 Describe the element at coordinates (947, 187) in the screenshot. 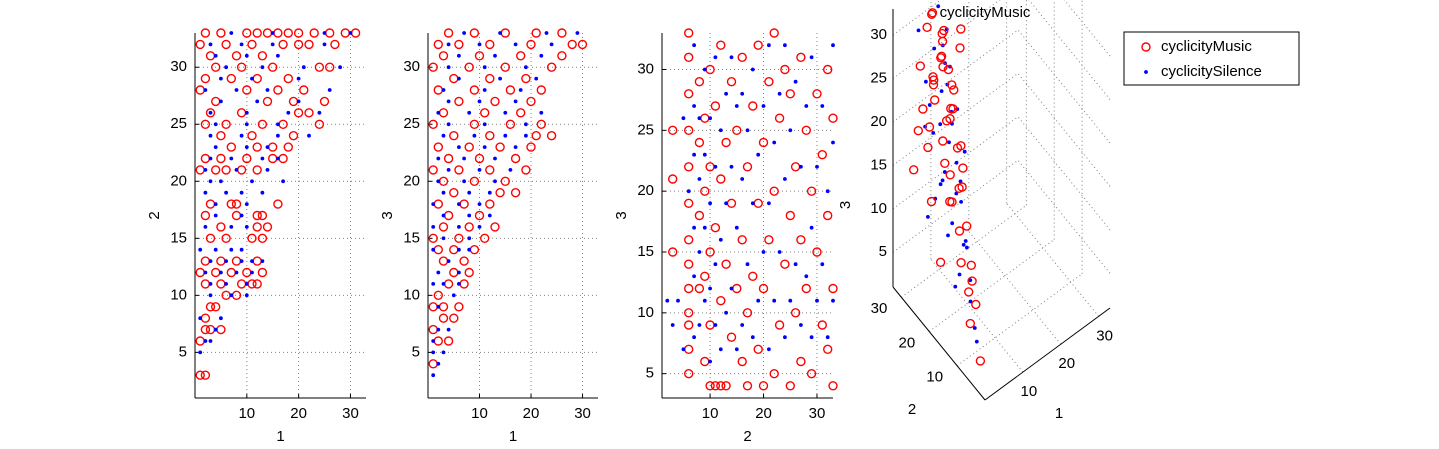

I see `series-3d-music` at that location.